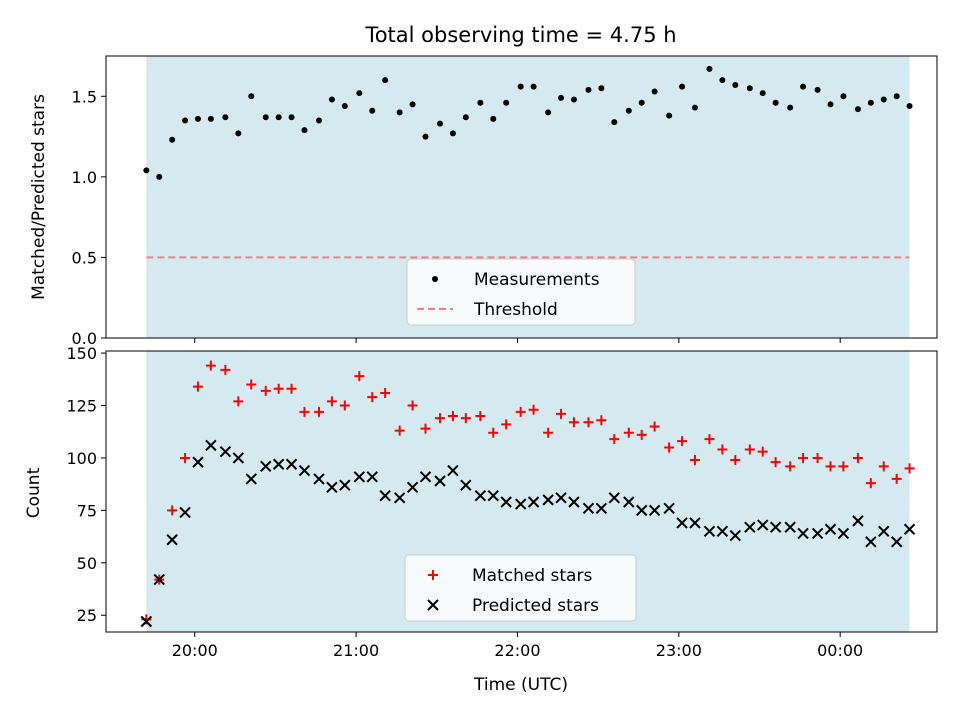 The image size is (960, 720). Describe the element at coordinates (537, 280) in the screenshot. I see `legend-label: Measurements` at that location.